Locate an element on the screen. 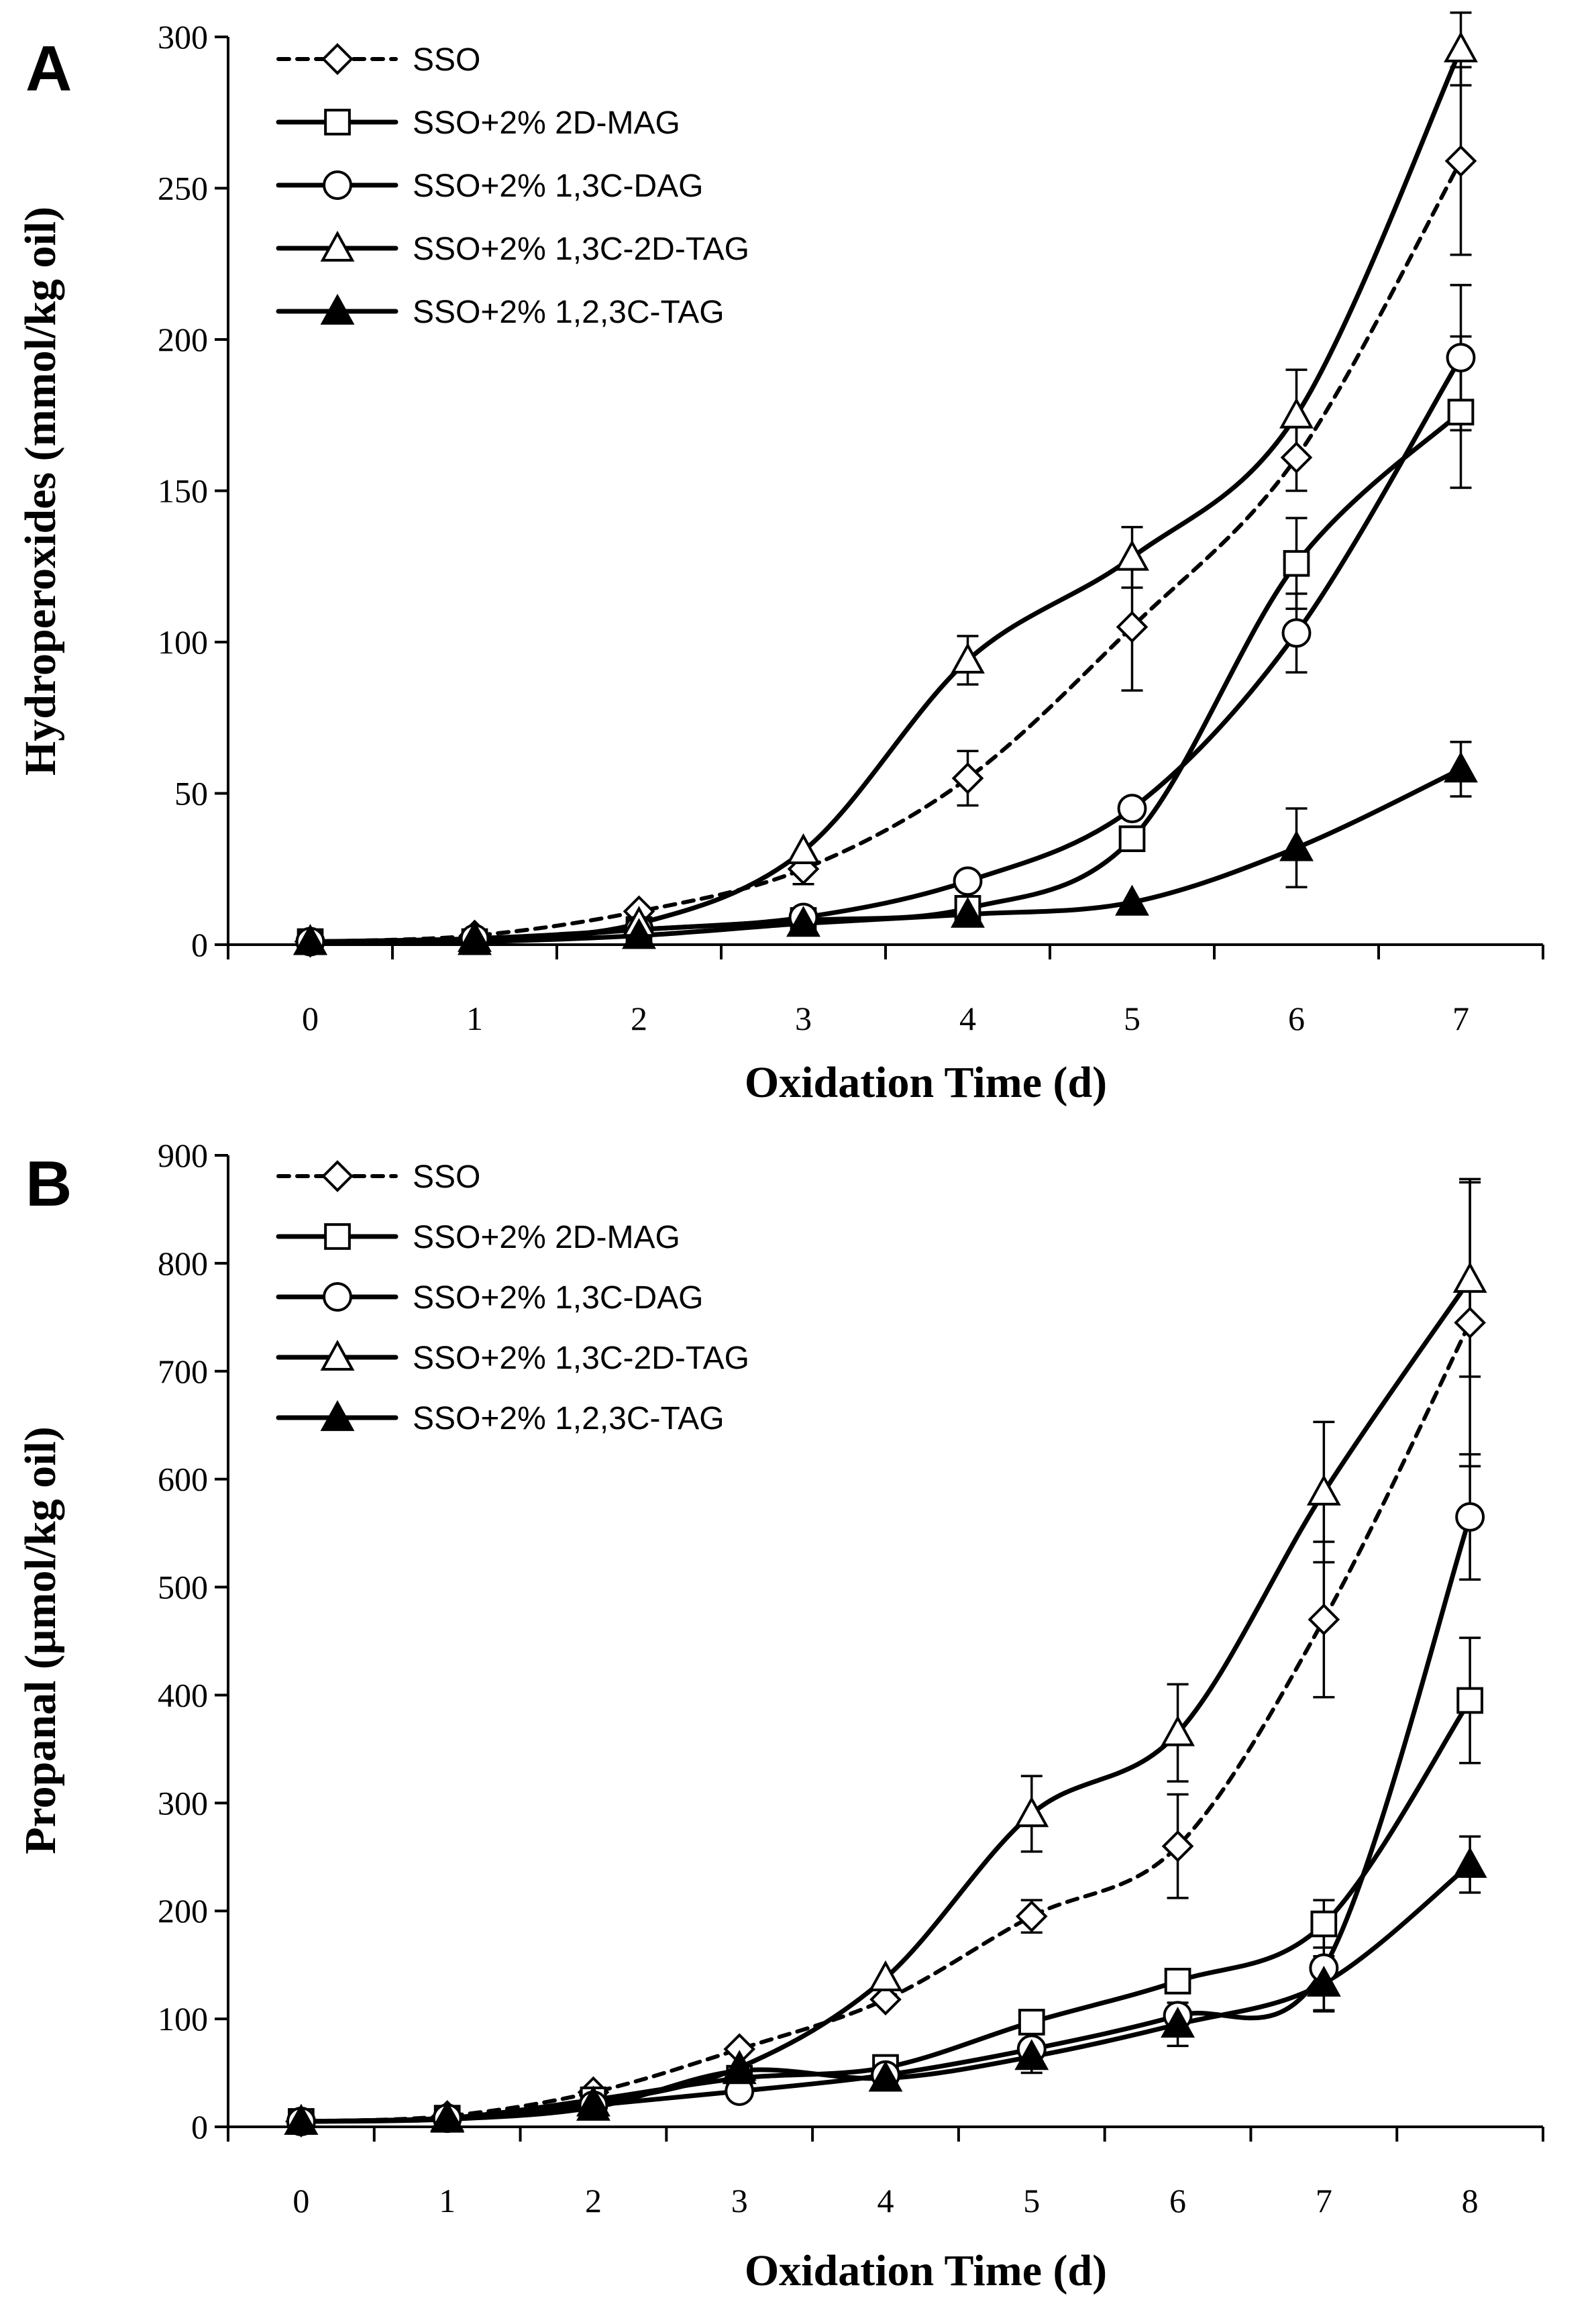 The image size is (1596, 2310). y-tick-label-a: 200 is located at coordinates (183, 339).